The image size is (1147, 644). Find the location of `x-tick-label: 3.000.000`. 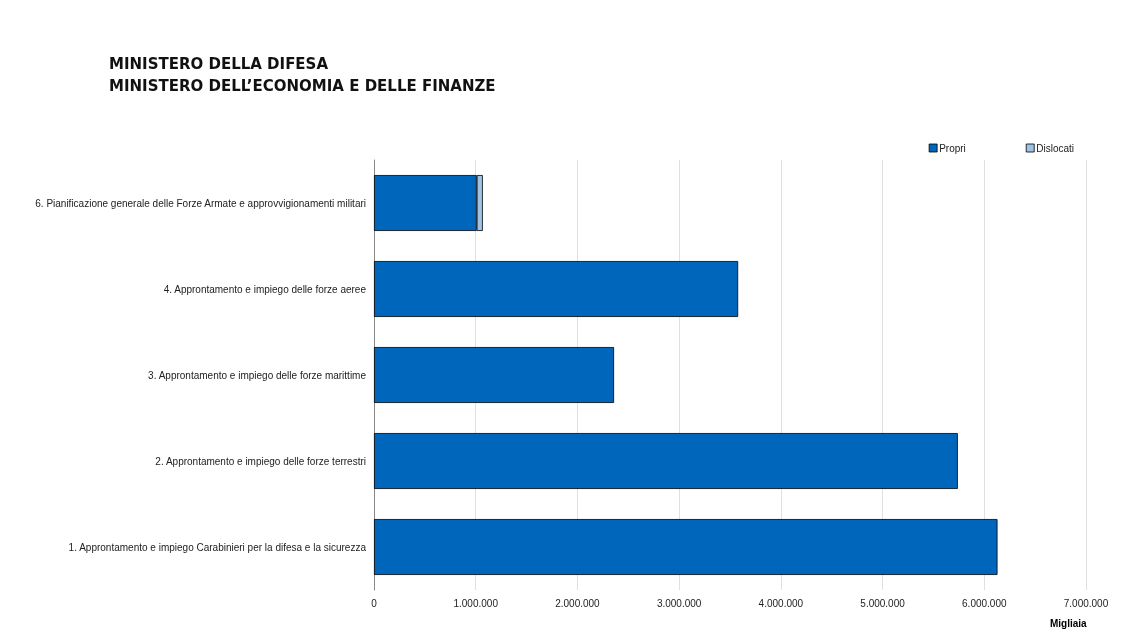

x-tick-label: 3.000.000 is located at coordinates (679, 603).